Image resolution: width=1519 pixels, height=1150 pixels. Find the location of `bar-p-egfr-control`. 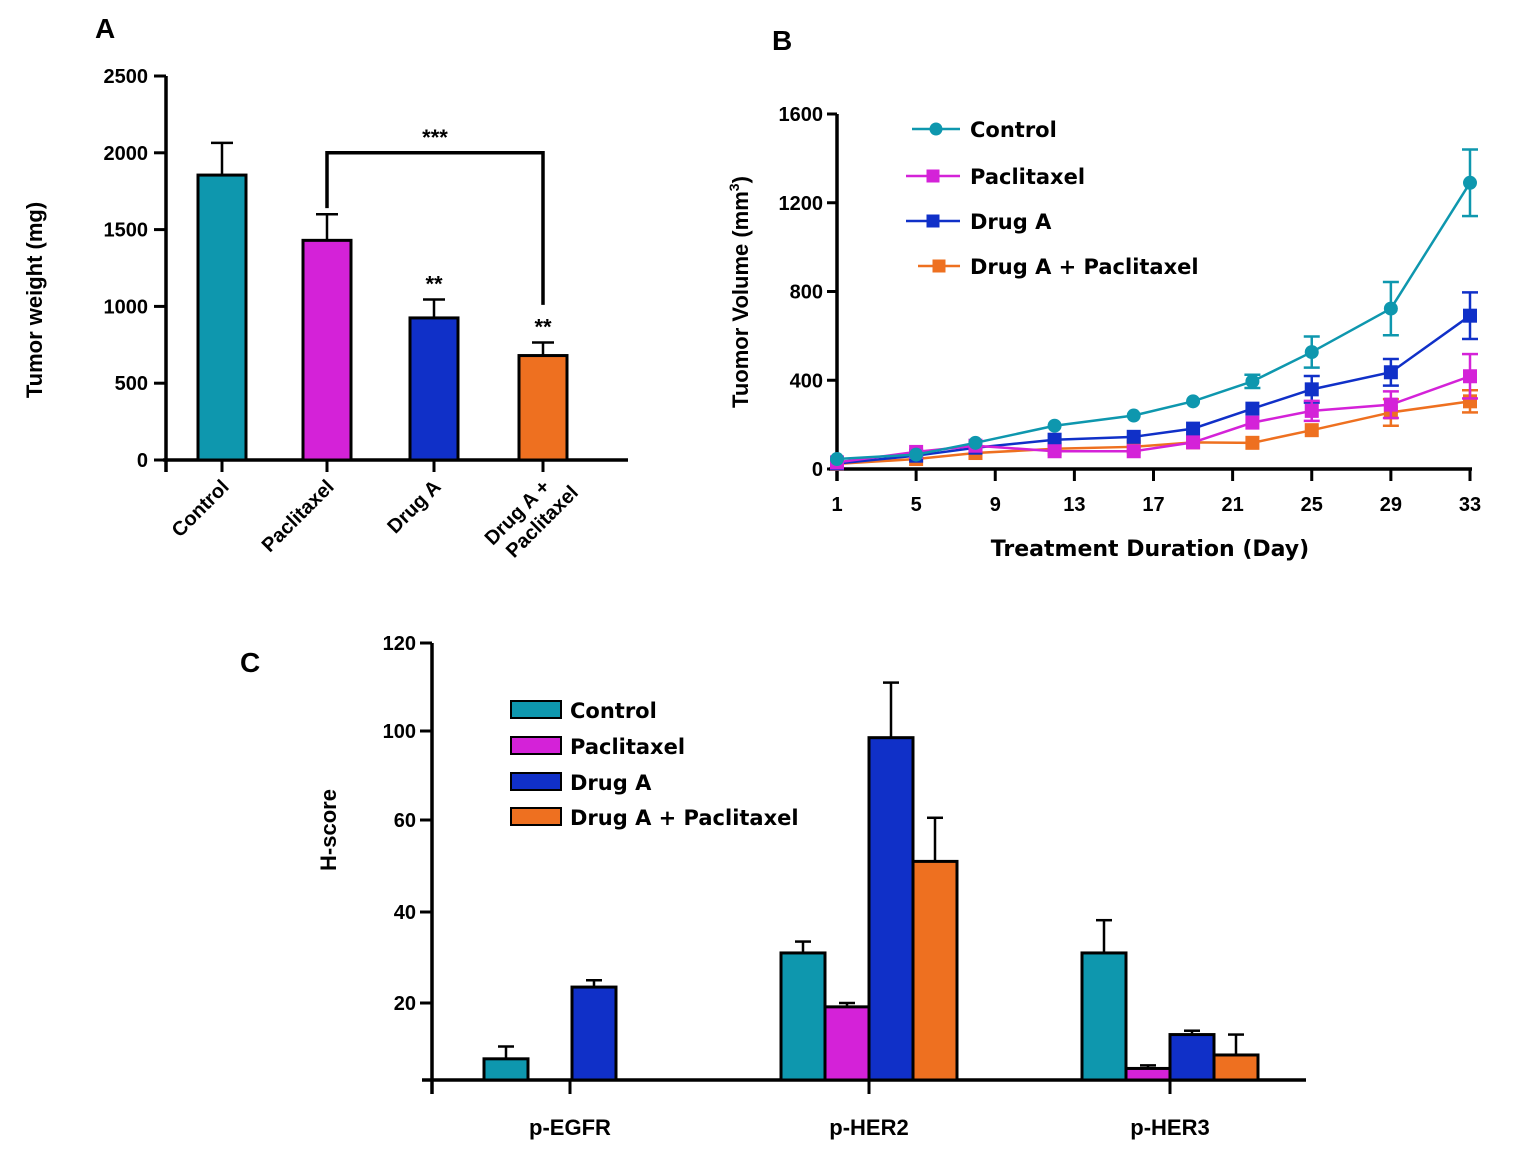

bar-p-egfr-control is located at coordinates (506, 1069).